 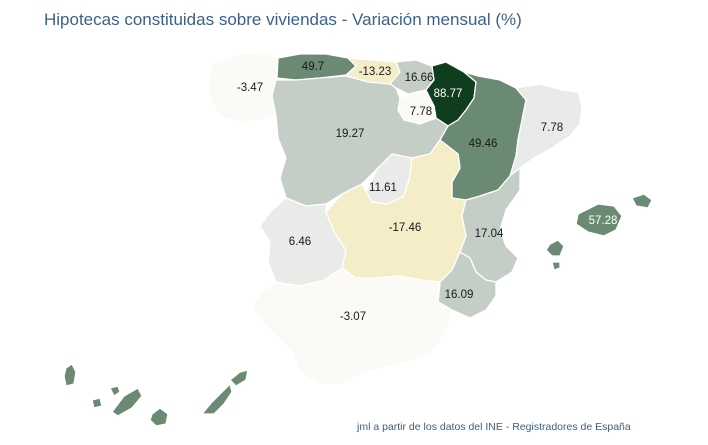 I want to click on value-label-andalucia: -3.07, so click(x=353, y=317).